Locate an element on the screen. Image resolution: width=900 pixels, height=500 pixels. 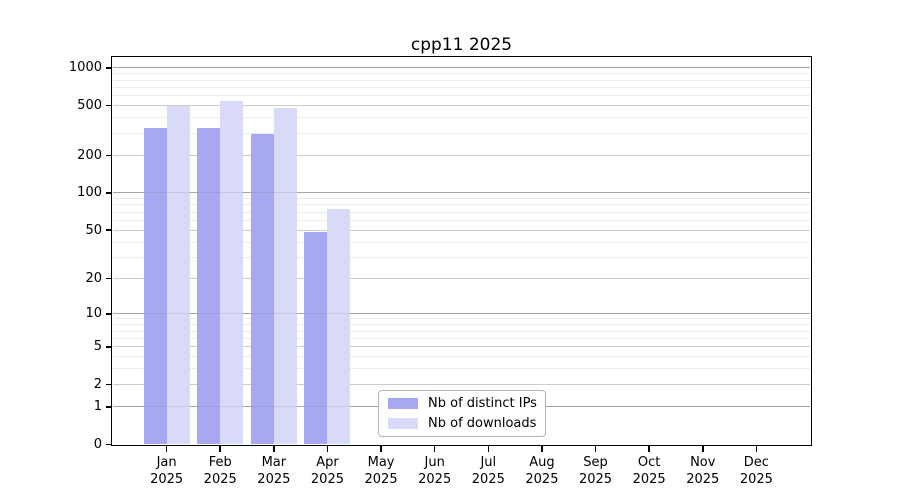
legend: Nb of distinct IPs Nb of downloads is located at coordinates (462, 413).